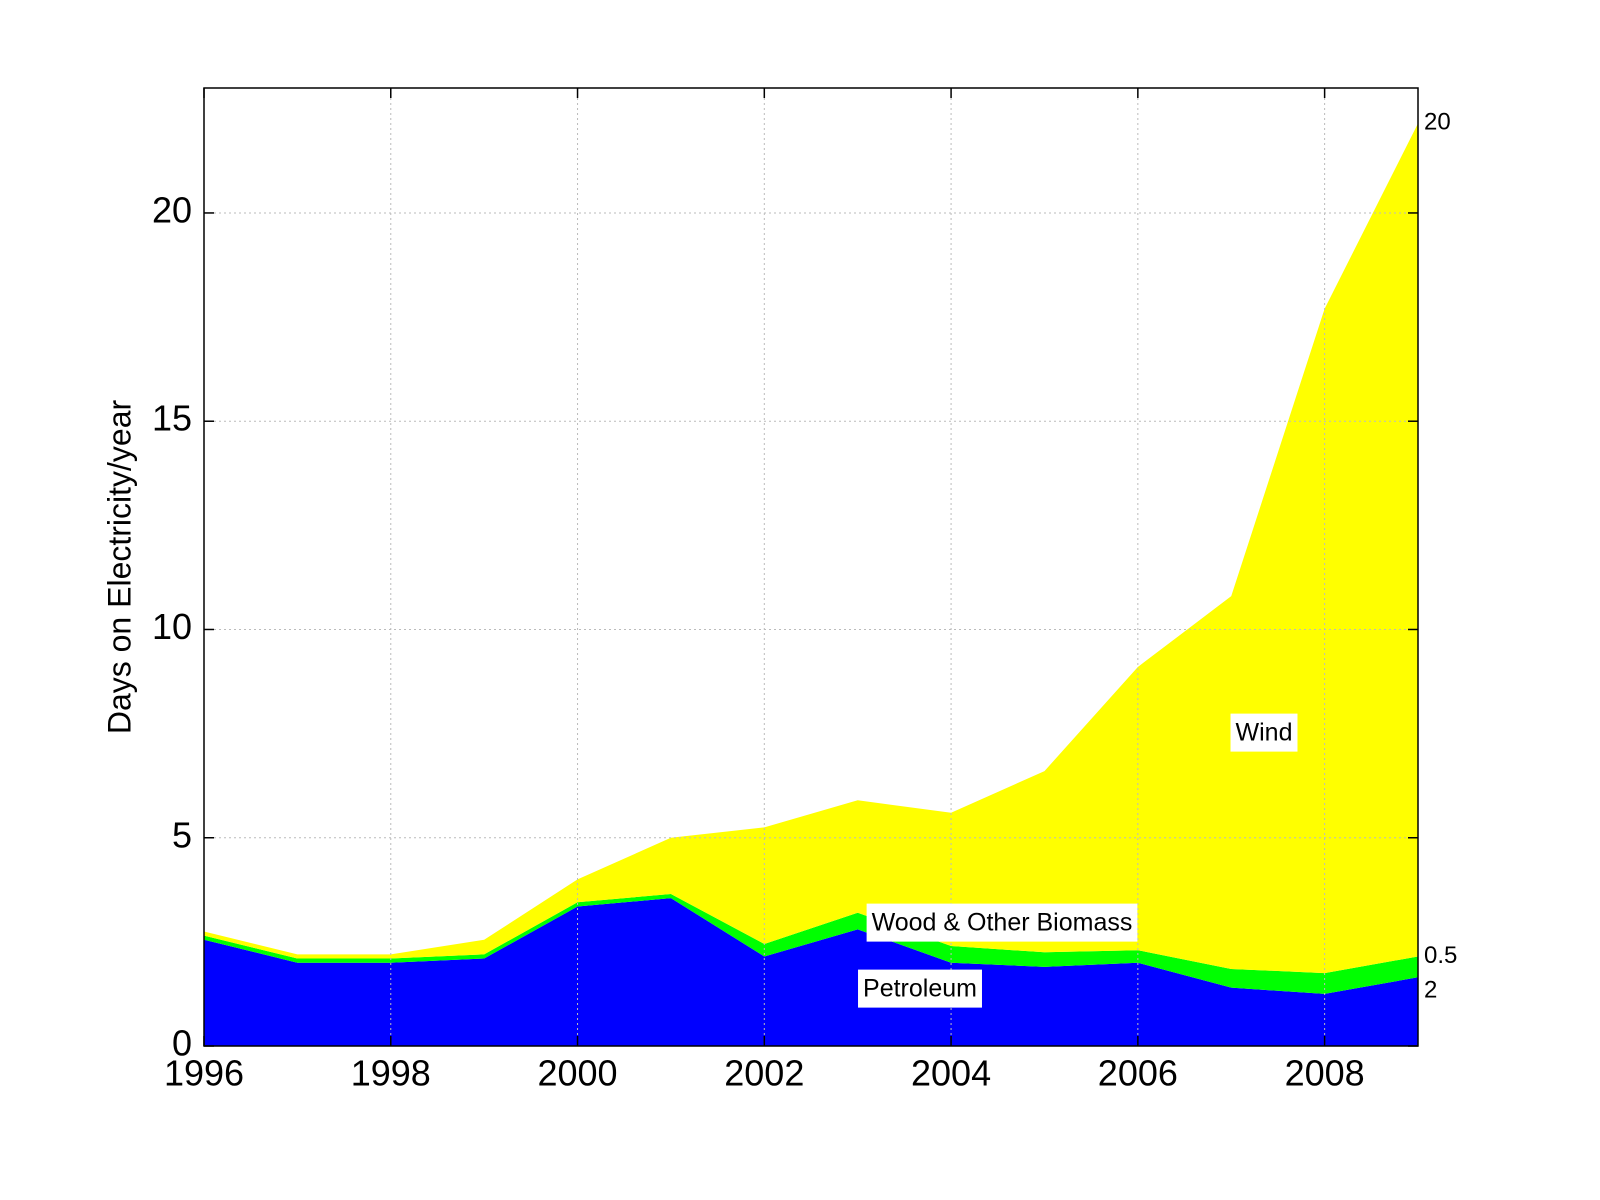 The height and width of the screenshot is (1200, 1600). What do you see at coordinates (1440, 556) in the screenshot?
I see `labels: 2 0.5 20` at bounding box center [1440, 556].